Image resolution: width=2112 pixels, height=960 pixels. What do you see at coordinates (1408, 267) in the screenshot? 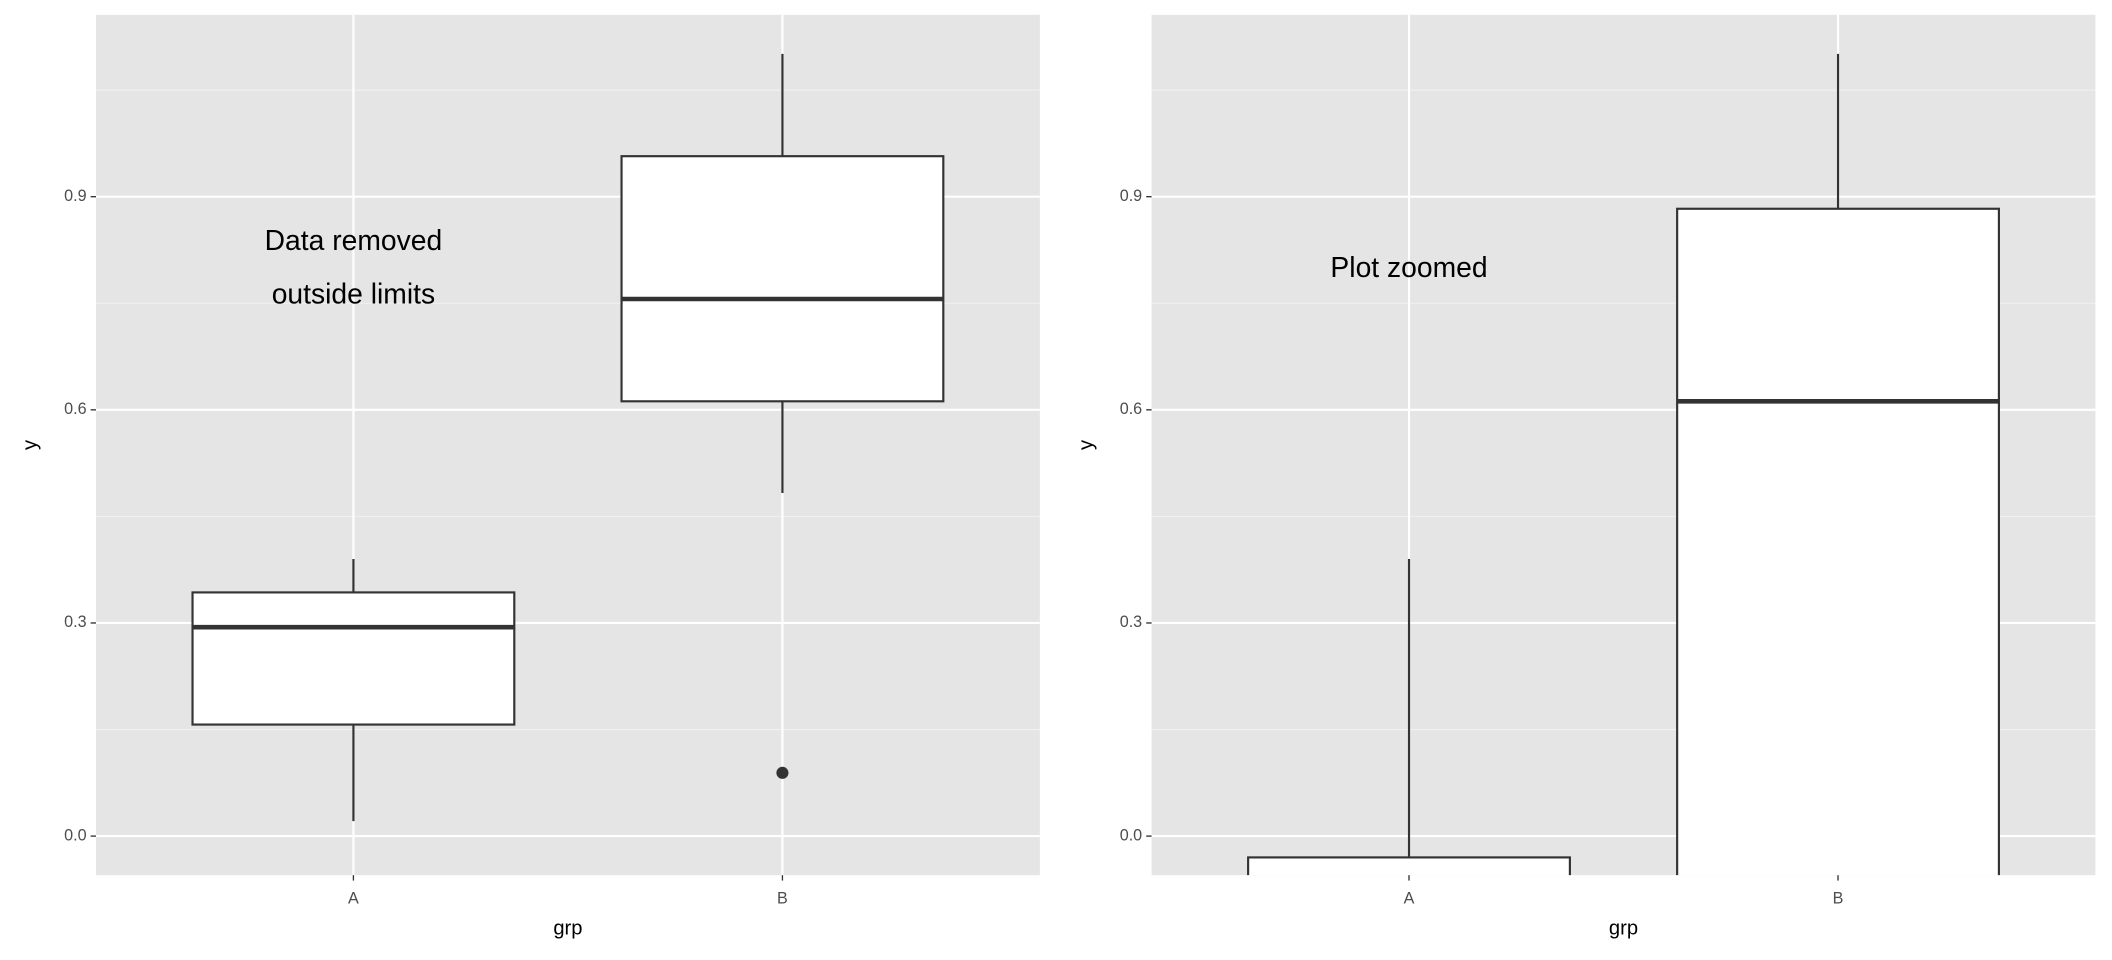
I see `annotation: Plot zoomed` at bounding box center [1408, 267].